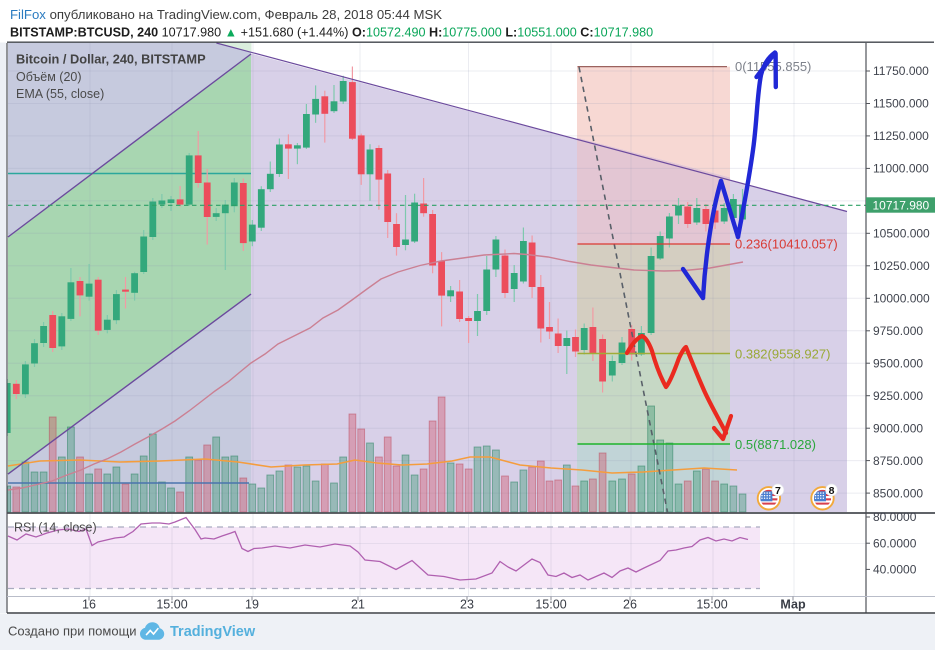 Image resolution: width=935 pixels, height=655 pixels. I want to click on svg-text: EMA (55, close), so click(60, 94).